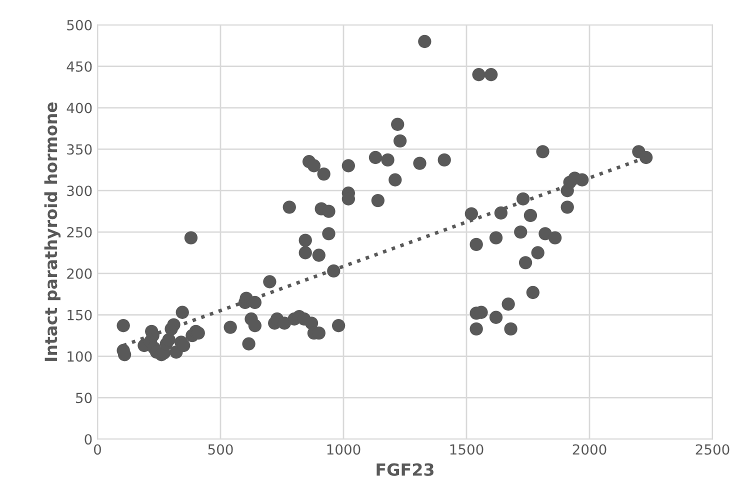 This screenshot has height=499, width=750. I want to click on y-tick-label: 0, so click(88, 439).